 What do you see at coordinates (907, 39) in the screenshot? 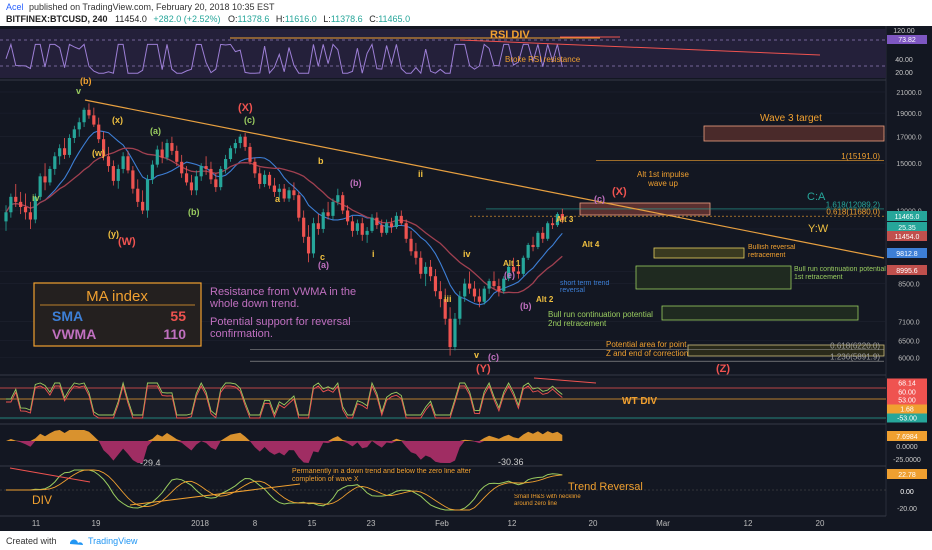
I see `rsi-price-tag` at bounding box center [907, 39].